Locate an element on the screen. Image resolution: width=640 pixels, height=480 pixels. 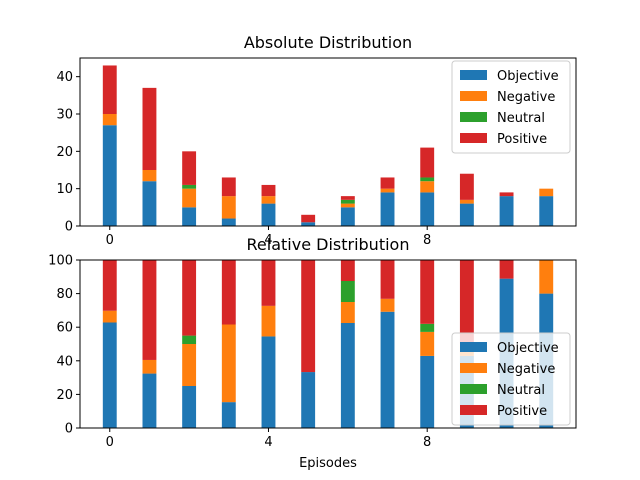
chart-title: Relative Distribution is located at coordinates (328, 244).